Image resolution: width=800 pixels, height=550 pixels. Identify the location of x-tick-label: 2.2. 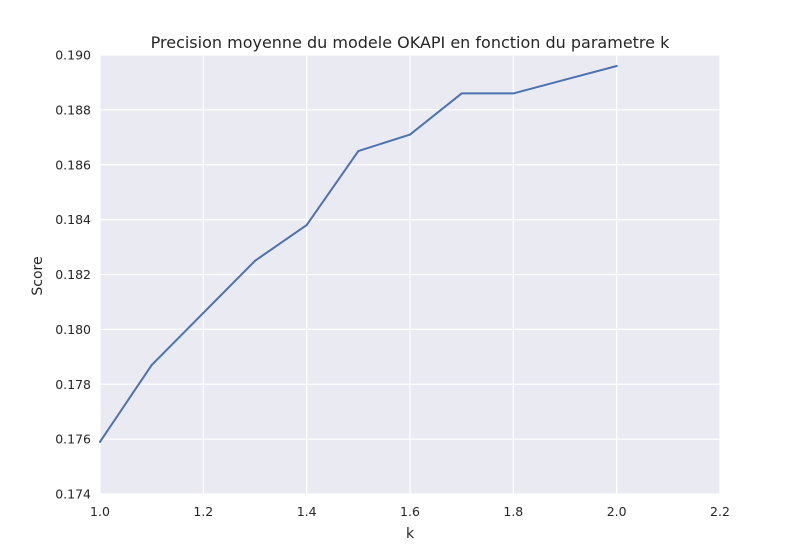
(720, 511).